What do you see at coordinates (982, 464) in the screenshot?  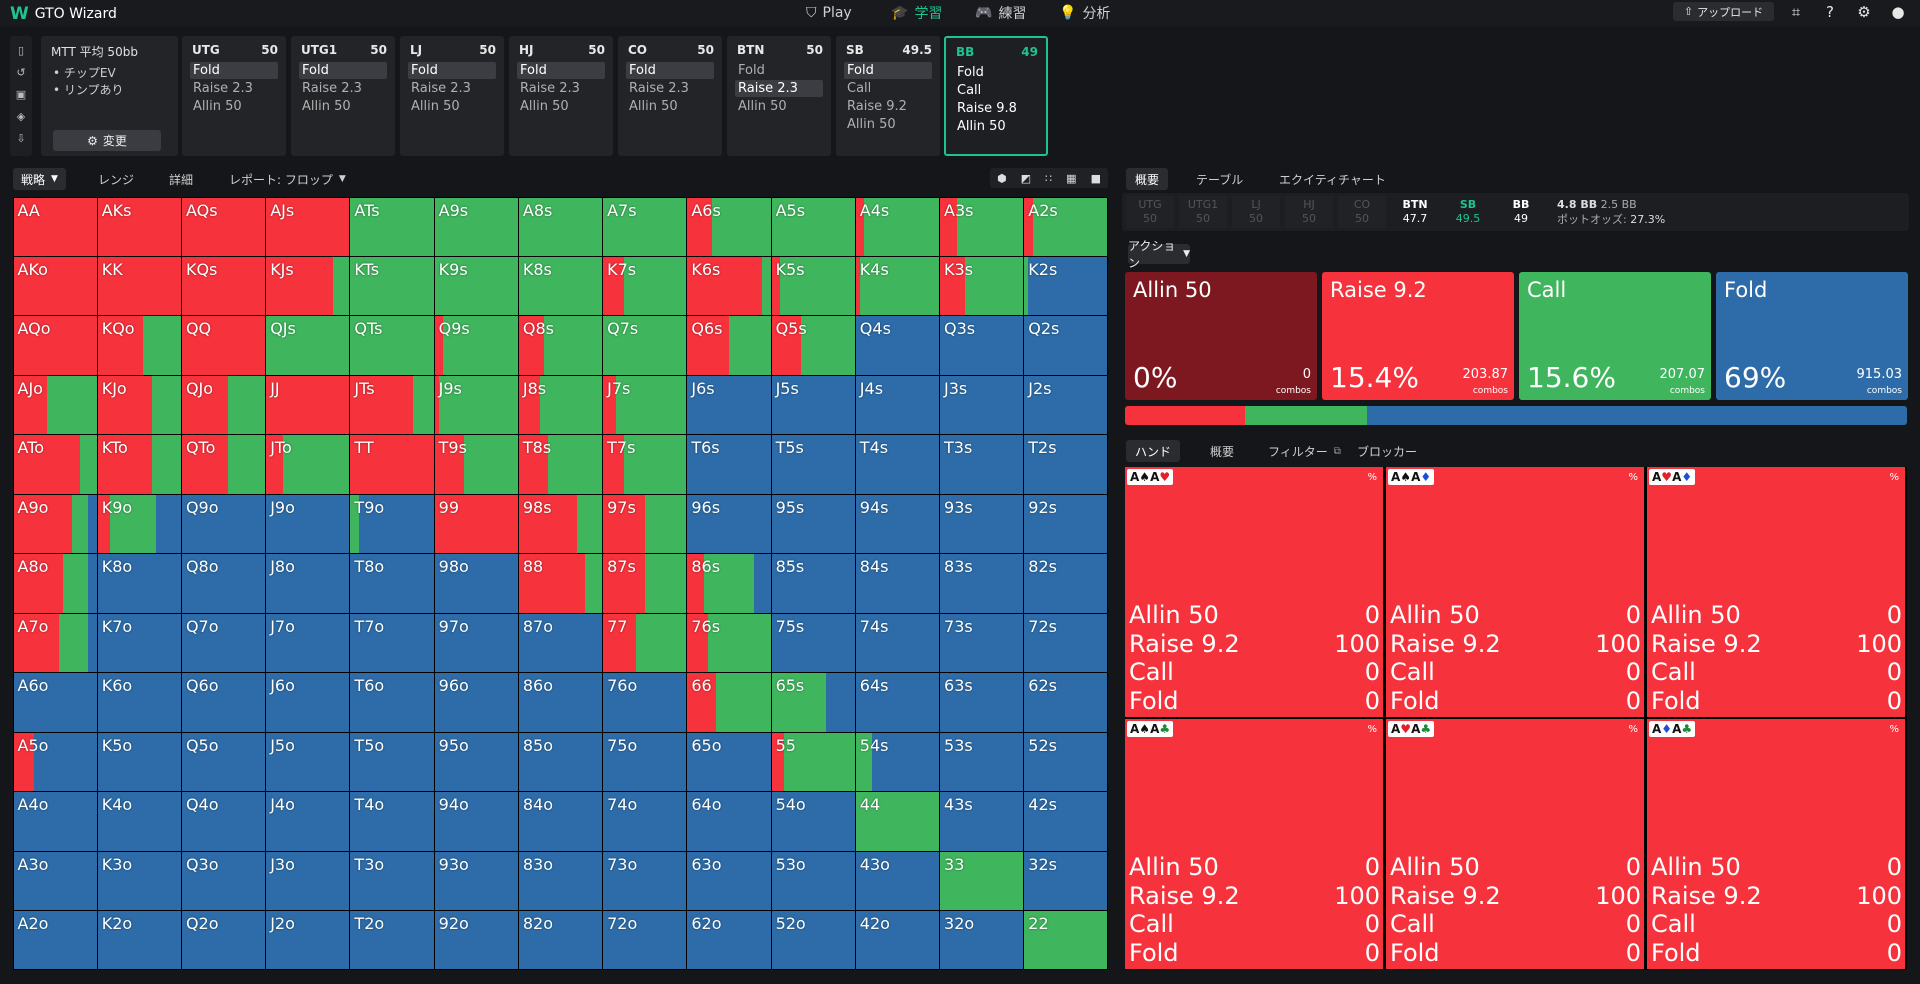 I see `matrix-cell: T3s` at bounding box center [982, 464].